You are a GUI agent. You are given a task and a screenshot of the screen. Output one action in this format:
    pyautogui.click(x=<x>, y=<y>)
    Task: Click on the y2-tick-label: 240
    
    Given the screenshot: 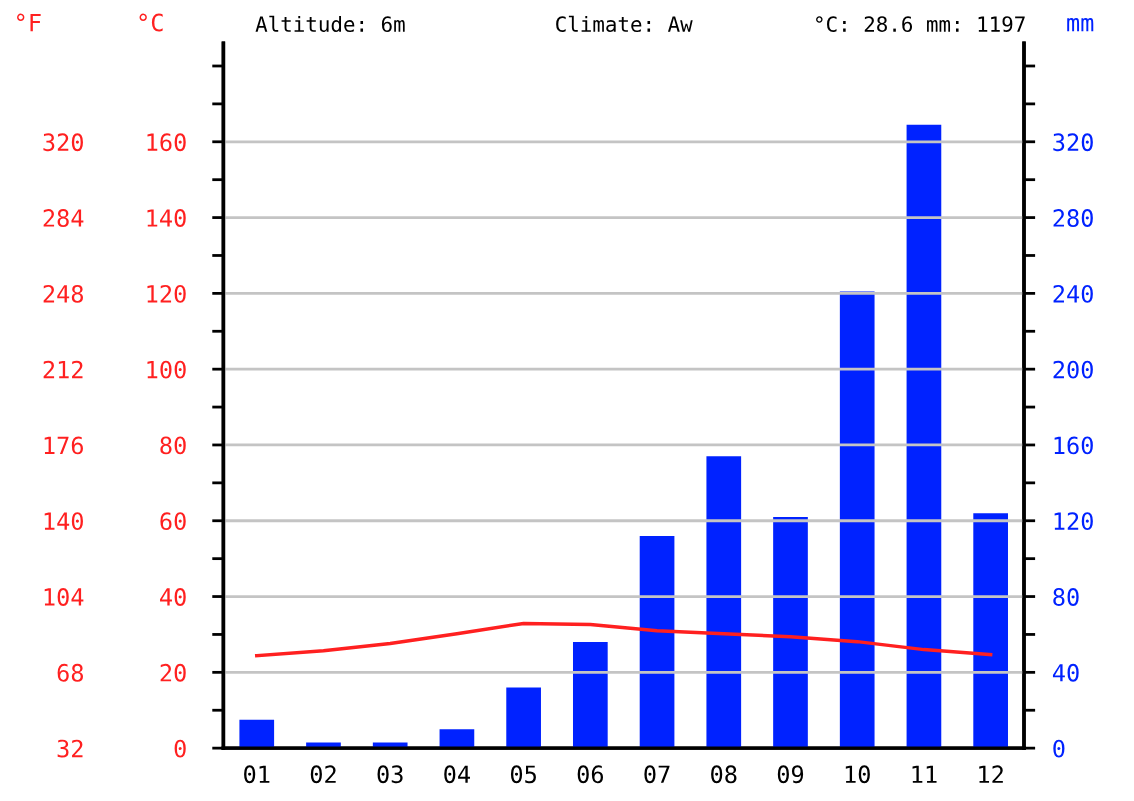 What is the action you would take?
    pyautogui.click(x=1073, y=293)
    